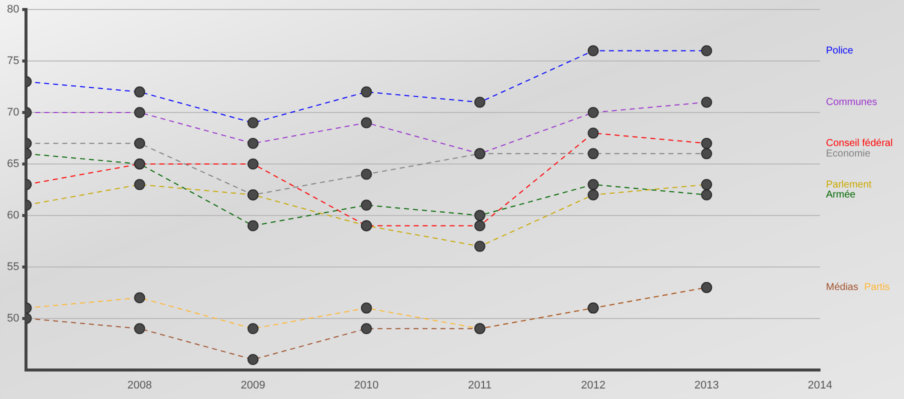 Image resolution: width=904 pixels, height=399 pixels. Describe the element at coordinates (480, 385) in the screenshot. I see `x-tick-label: 2011` at that location.